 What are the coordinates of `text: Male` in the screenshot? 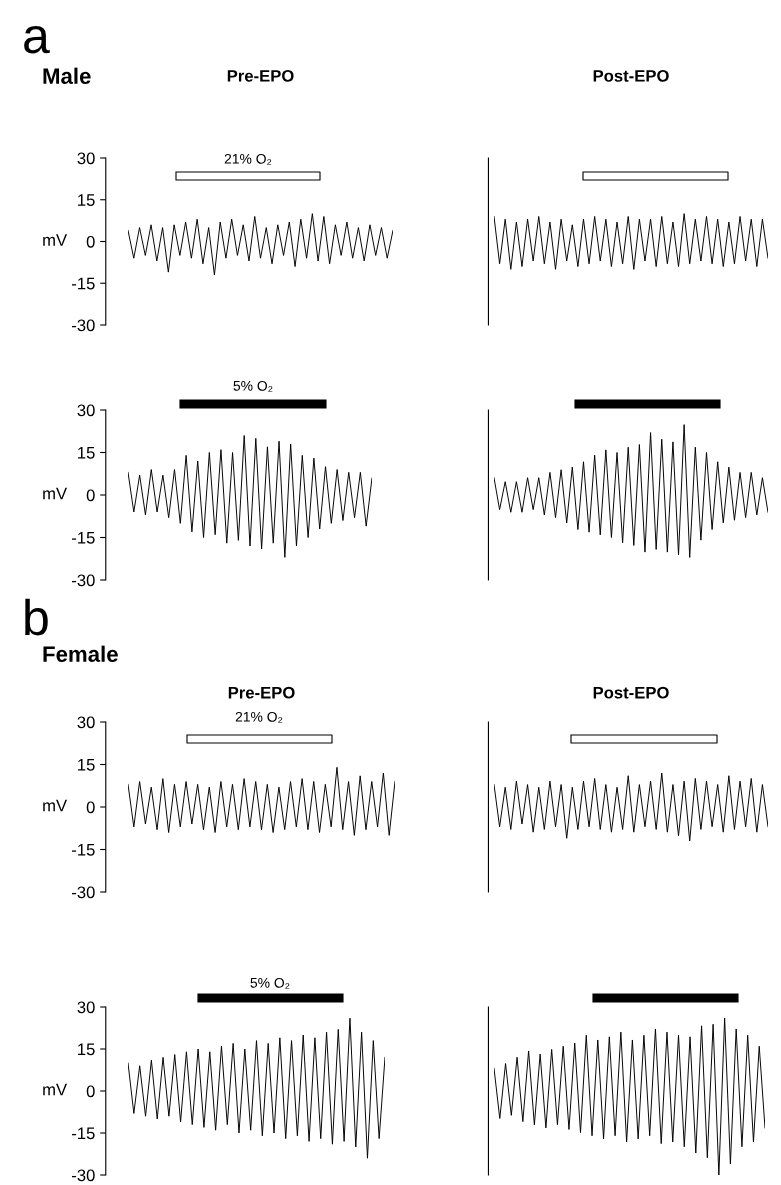 It's located at (67, 75).